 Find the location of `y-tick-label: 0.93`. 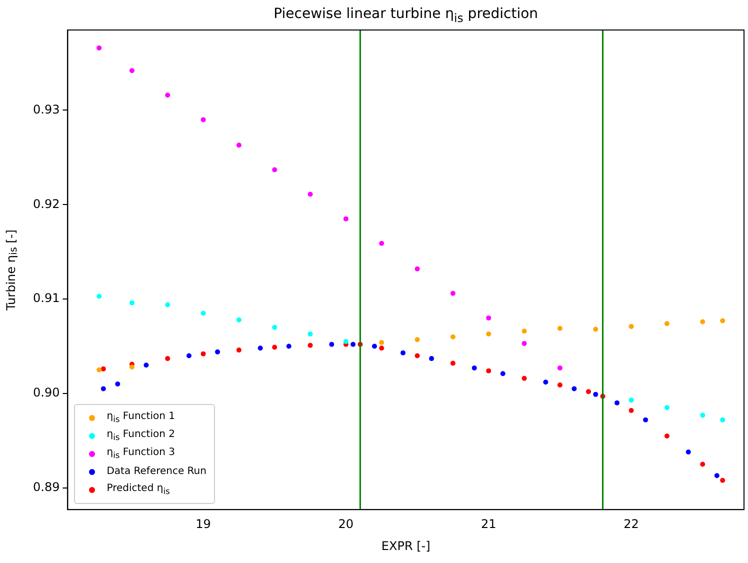

y-tick-label: 0.93 is located at coordinates (46, 109).